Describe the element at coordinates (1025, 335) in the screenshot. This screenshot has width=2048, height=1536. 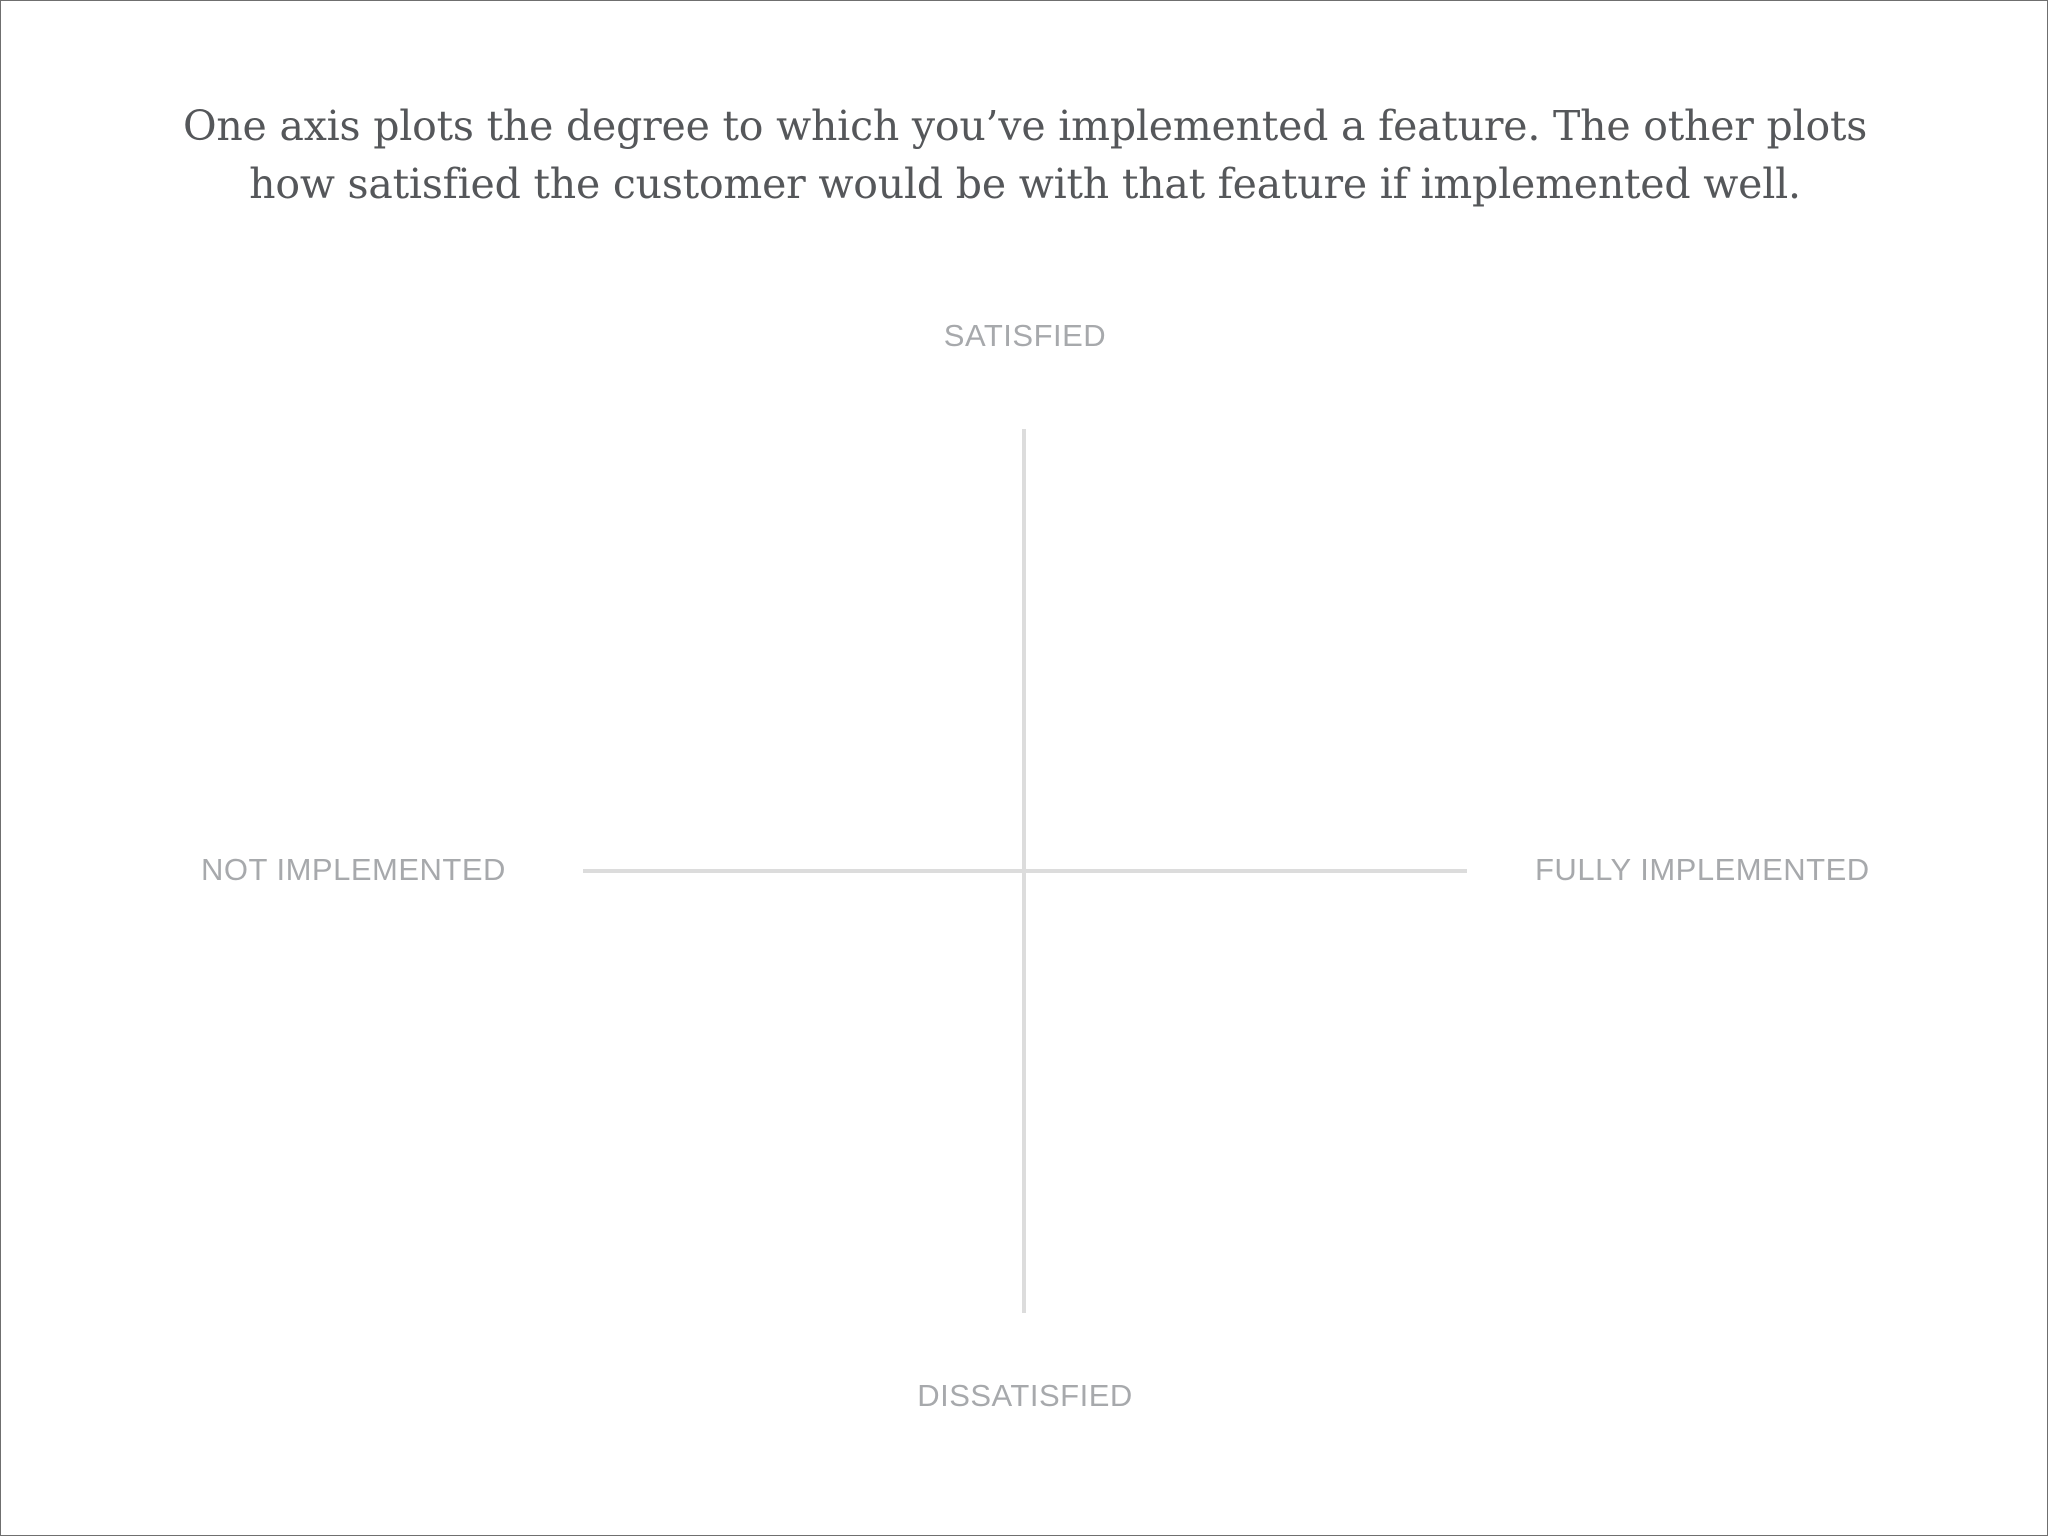
I see `axis-label-satisfied: SATISFIED` at that location.